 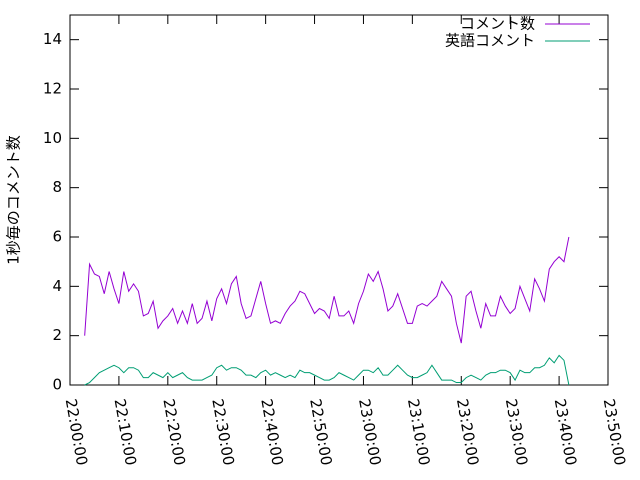 I want to click on y-tick-label: 14, so click(x=52, y=39).